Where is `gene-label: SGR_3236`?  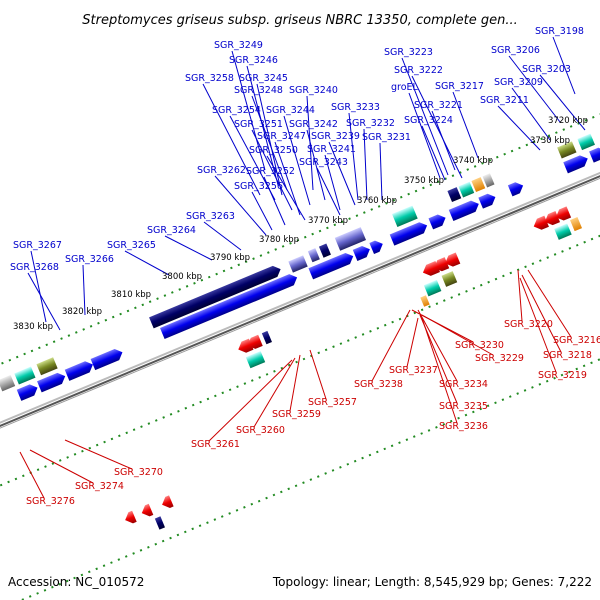 gene-label: SGR_3236 is located at coordinates (463, 426).